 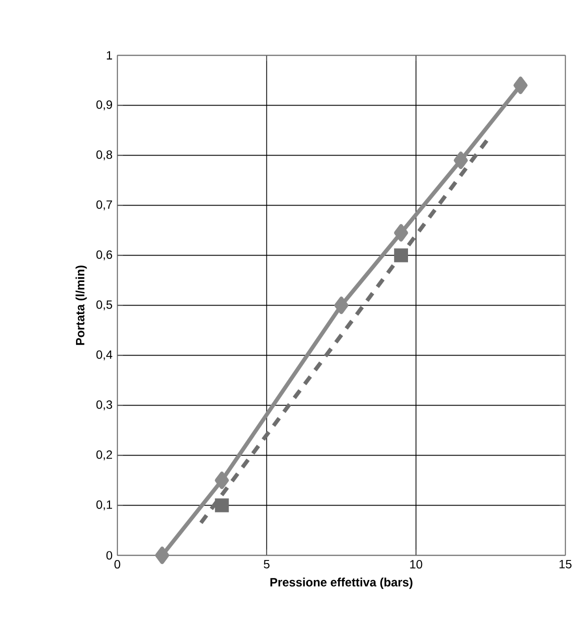 I want to click on y-tick-label: 0, so click(x=109, y=555).